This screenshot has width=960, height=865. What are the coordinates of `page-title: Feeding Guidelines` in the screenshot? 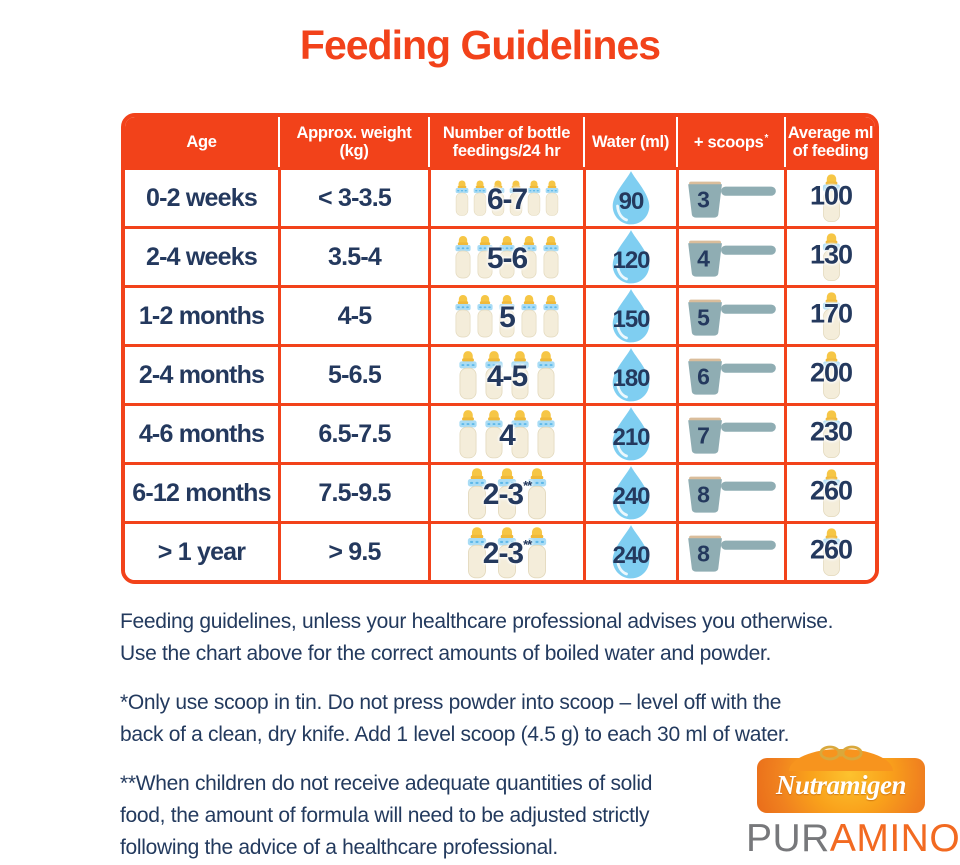 It's located at (480, 45).